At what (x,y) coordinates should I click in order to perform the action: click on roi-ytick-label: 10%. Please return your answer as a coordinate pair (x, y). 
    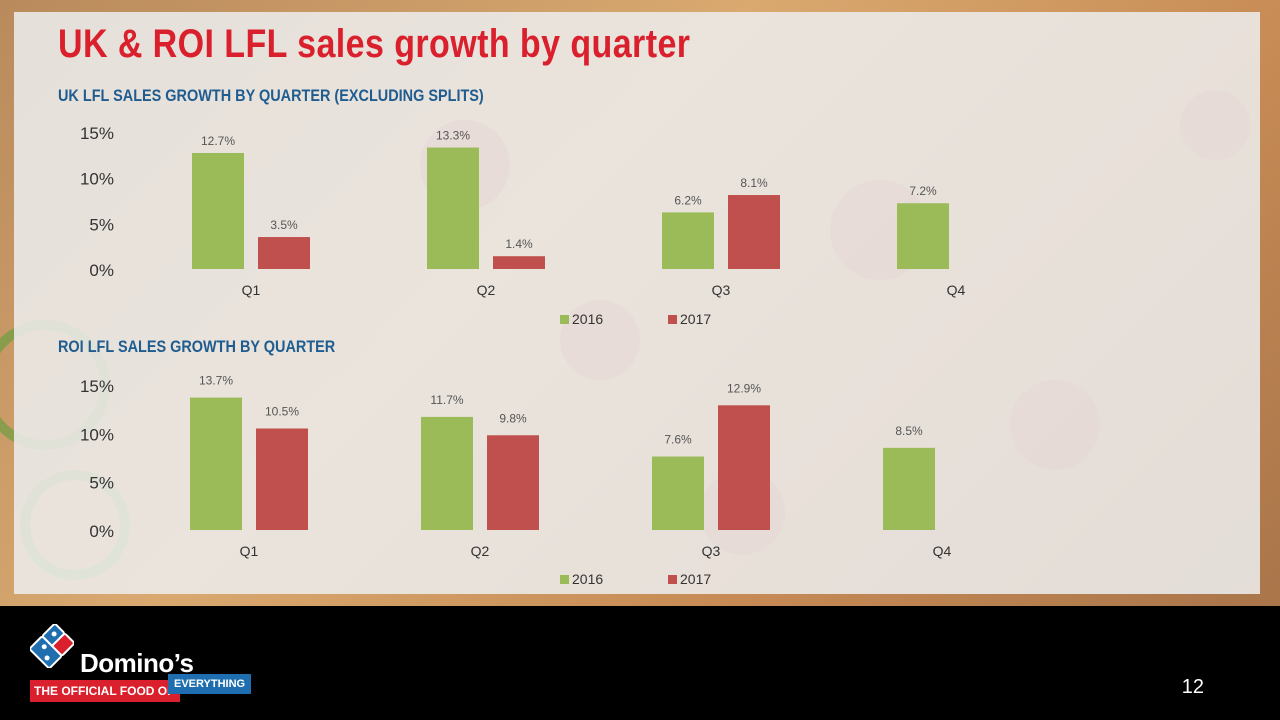
    Looking at the image, I should click on (97, 434).